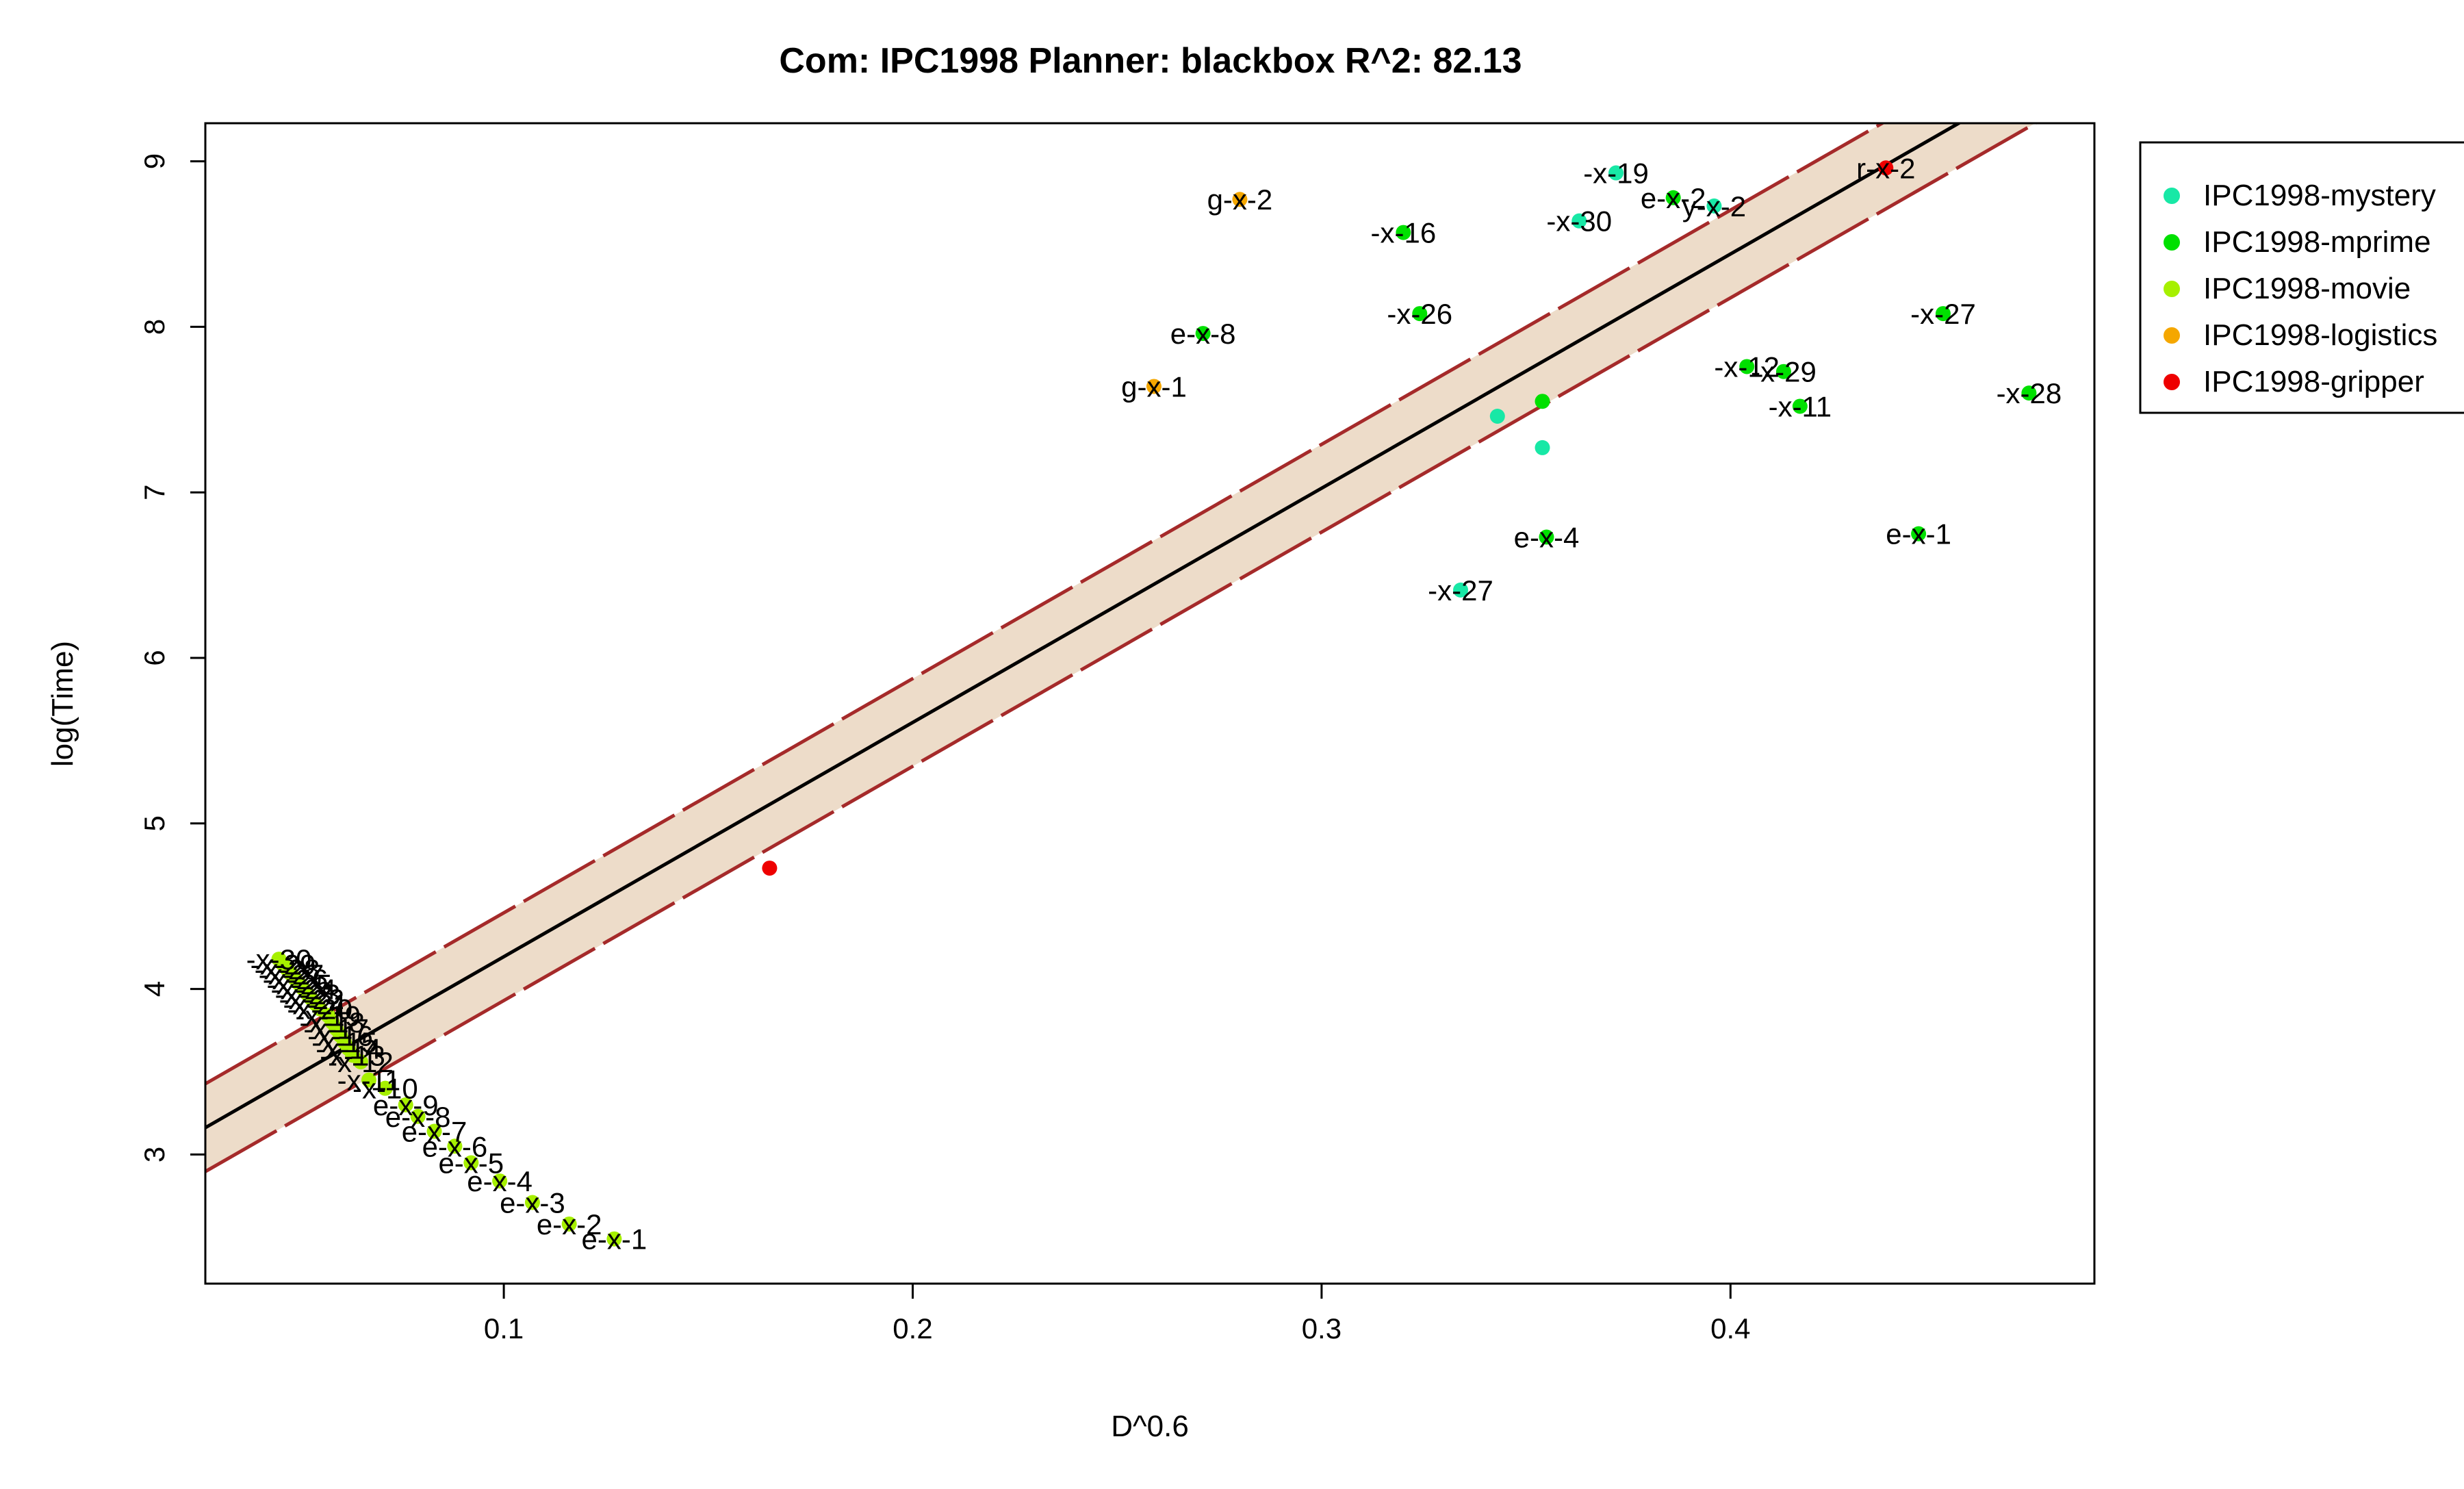  I want to click on y-tick-label: 3, so click(154, 1154).